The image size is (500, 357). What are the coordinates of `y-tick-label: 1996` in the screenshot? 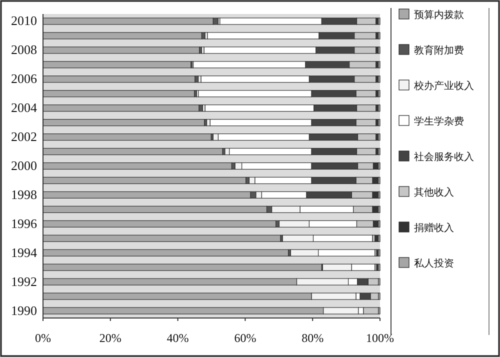 It's located at (24, 223).